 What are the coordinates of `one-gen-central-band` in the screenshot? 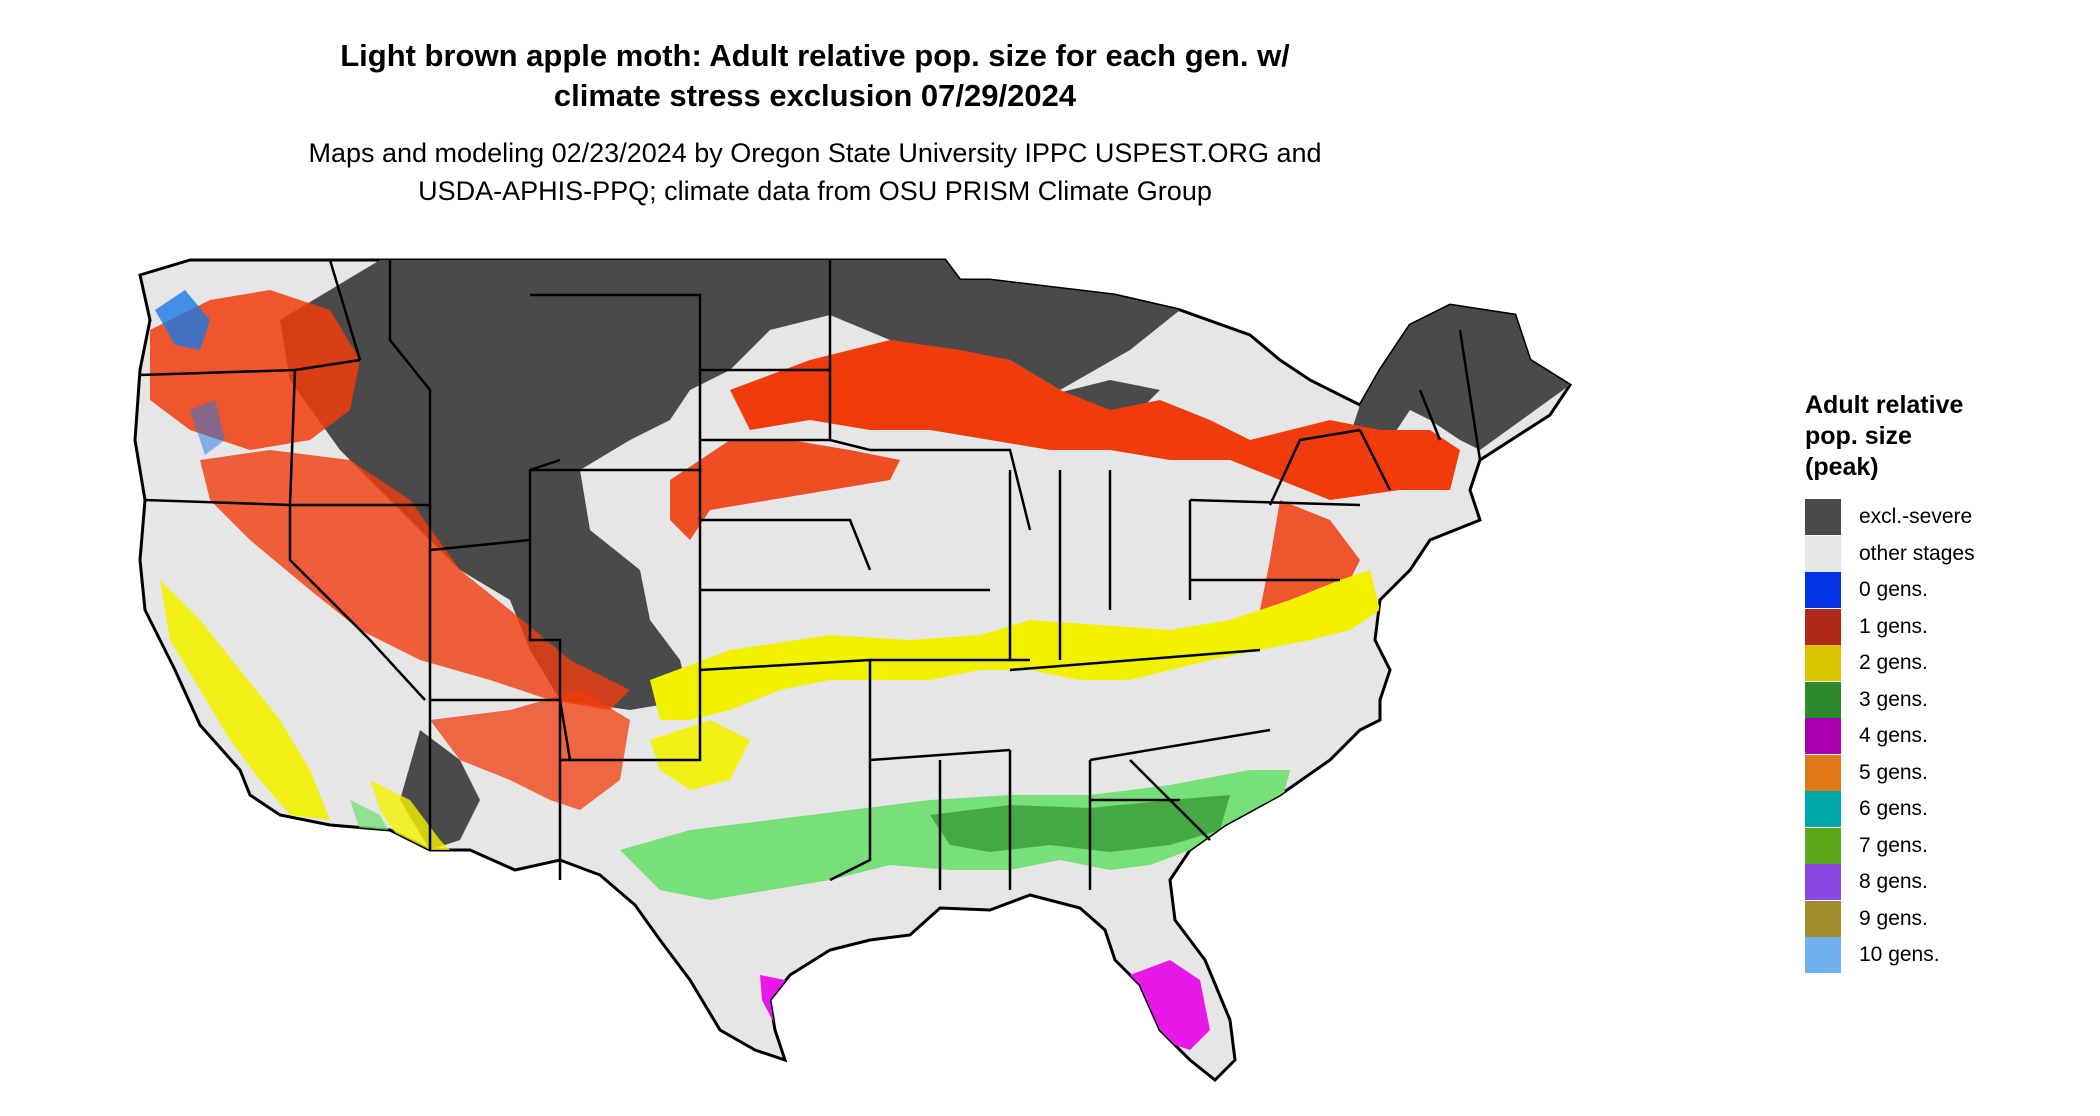 It's located at (1095, 420).